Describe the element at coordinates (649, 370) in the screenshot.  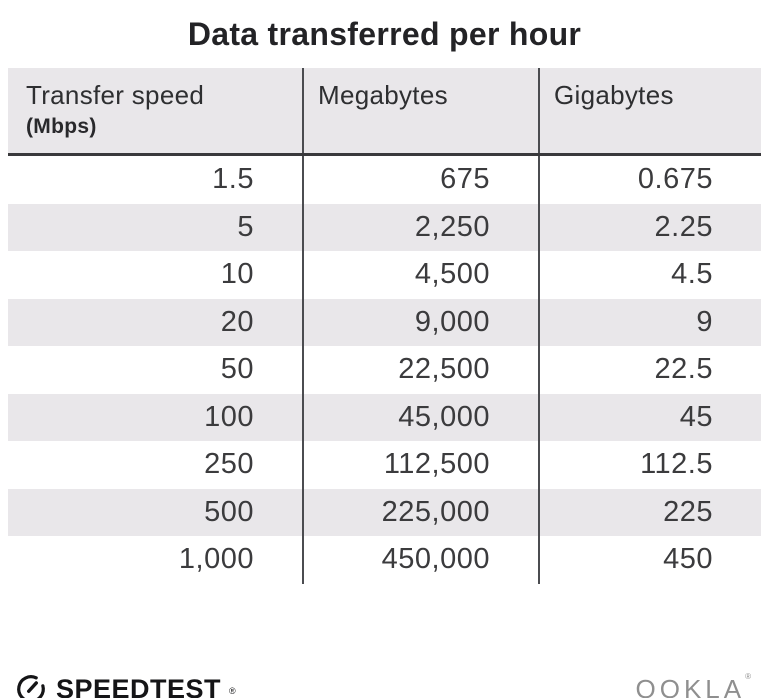
I see `cell-gigabytes: 22.5` at that location.